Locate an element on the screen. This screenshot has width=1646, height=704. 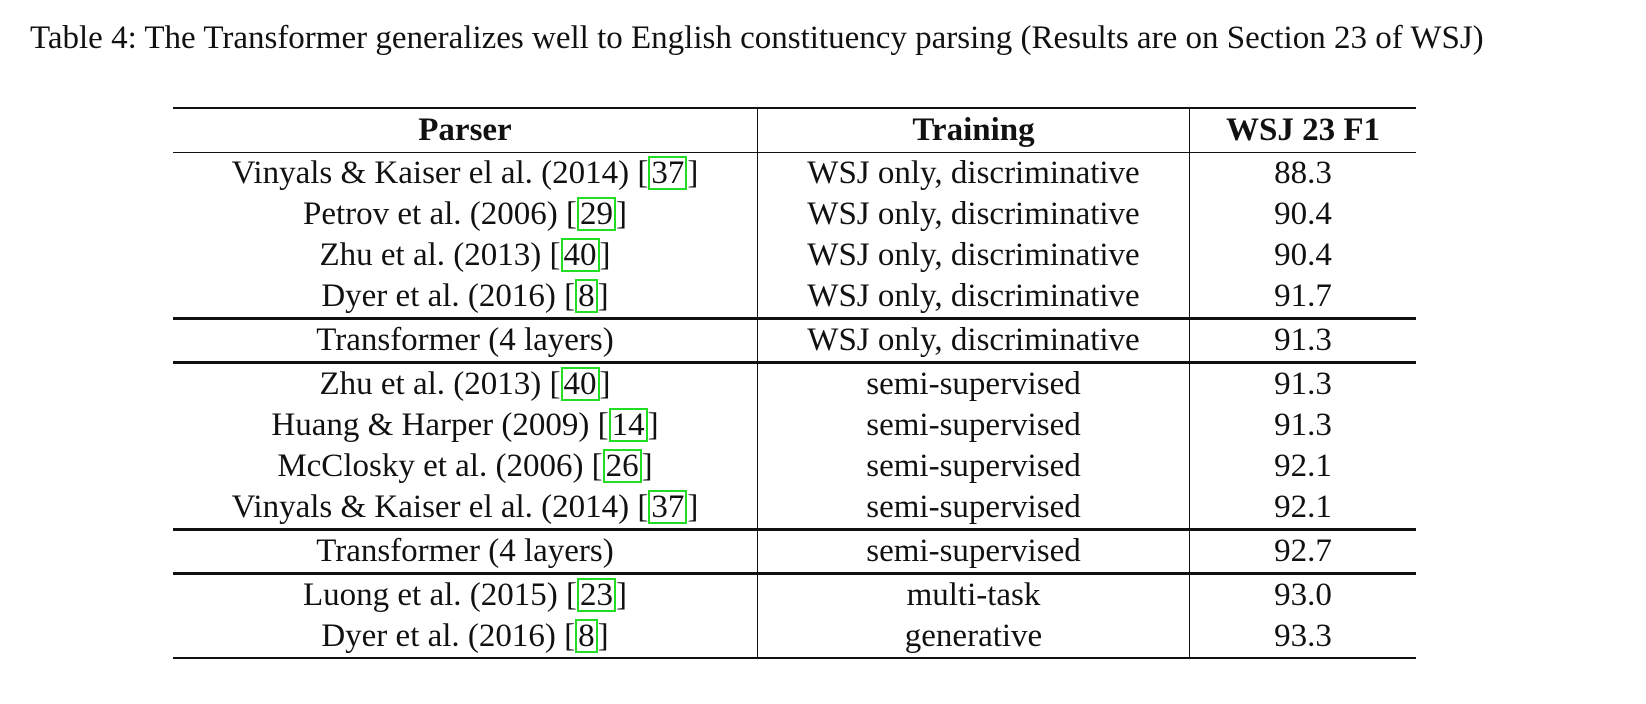
f1-cell: 93.3 is located at coordinates (1302, 637).